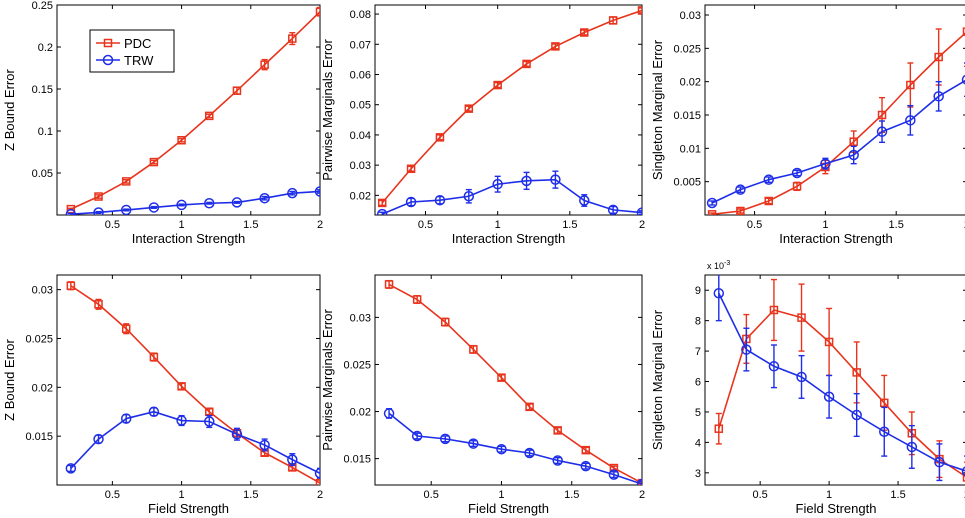 The height and width of the screenshot is (518, 965). I want to click on y-tick-label: 0.25, so click(42, 6).